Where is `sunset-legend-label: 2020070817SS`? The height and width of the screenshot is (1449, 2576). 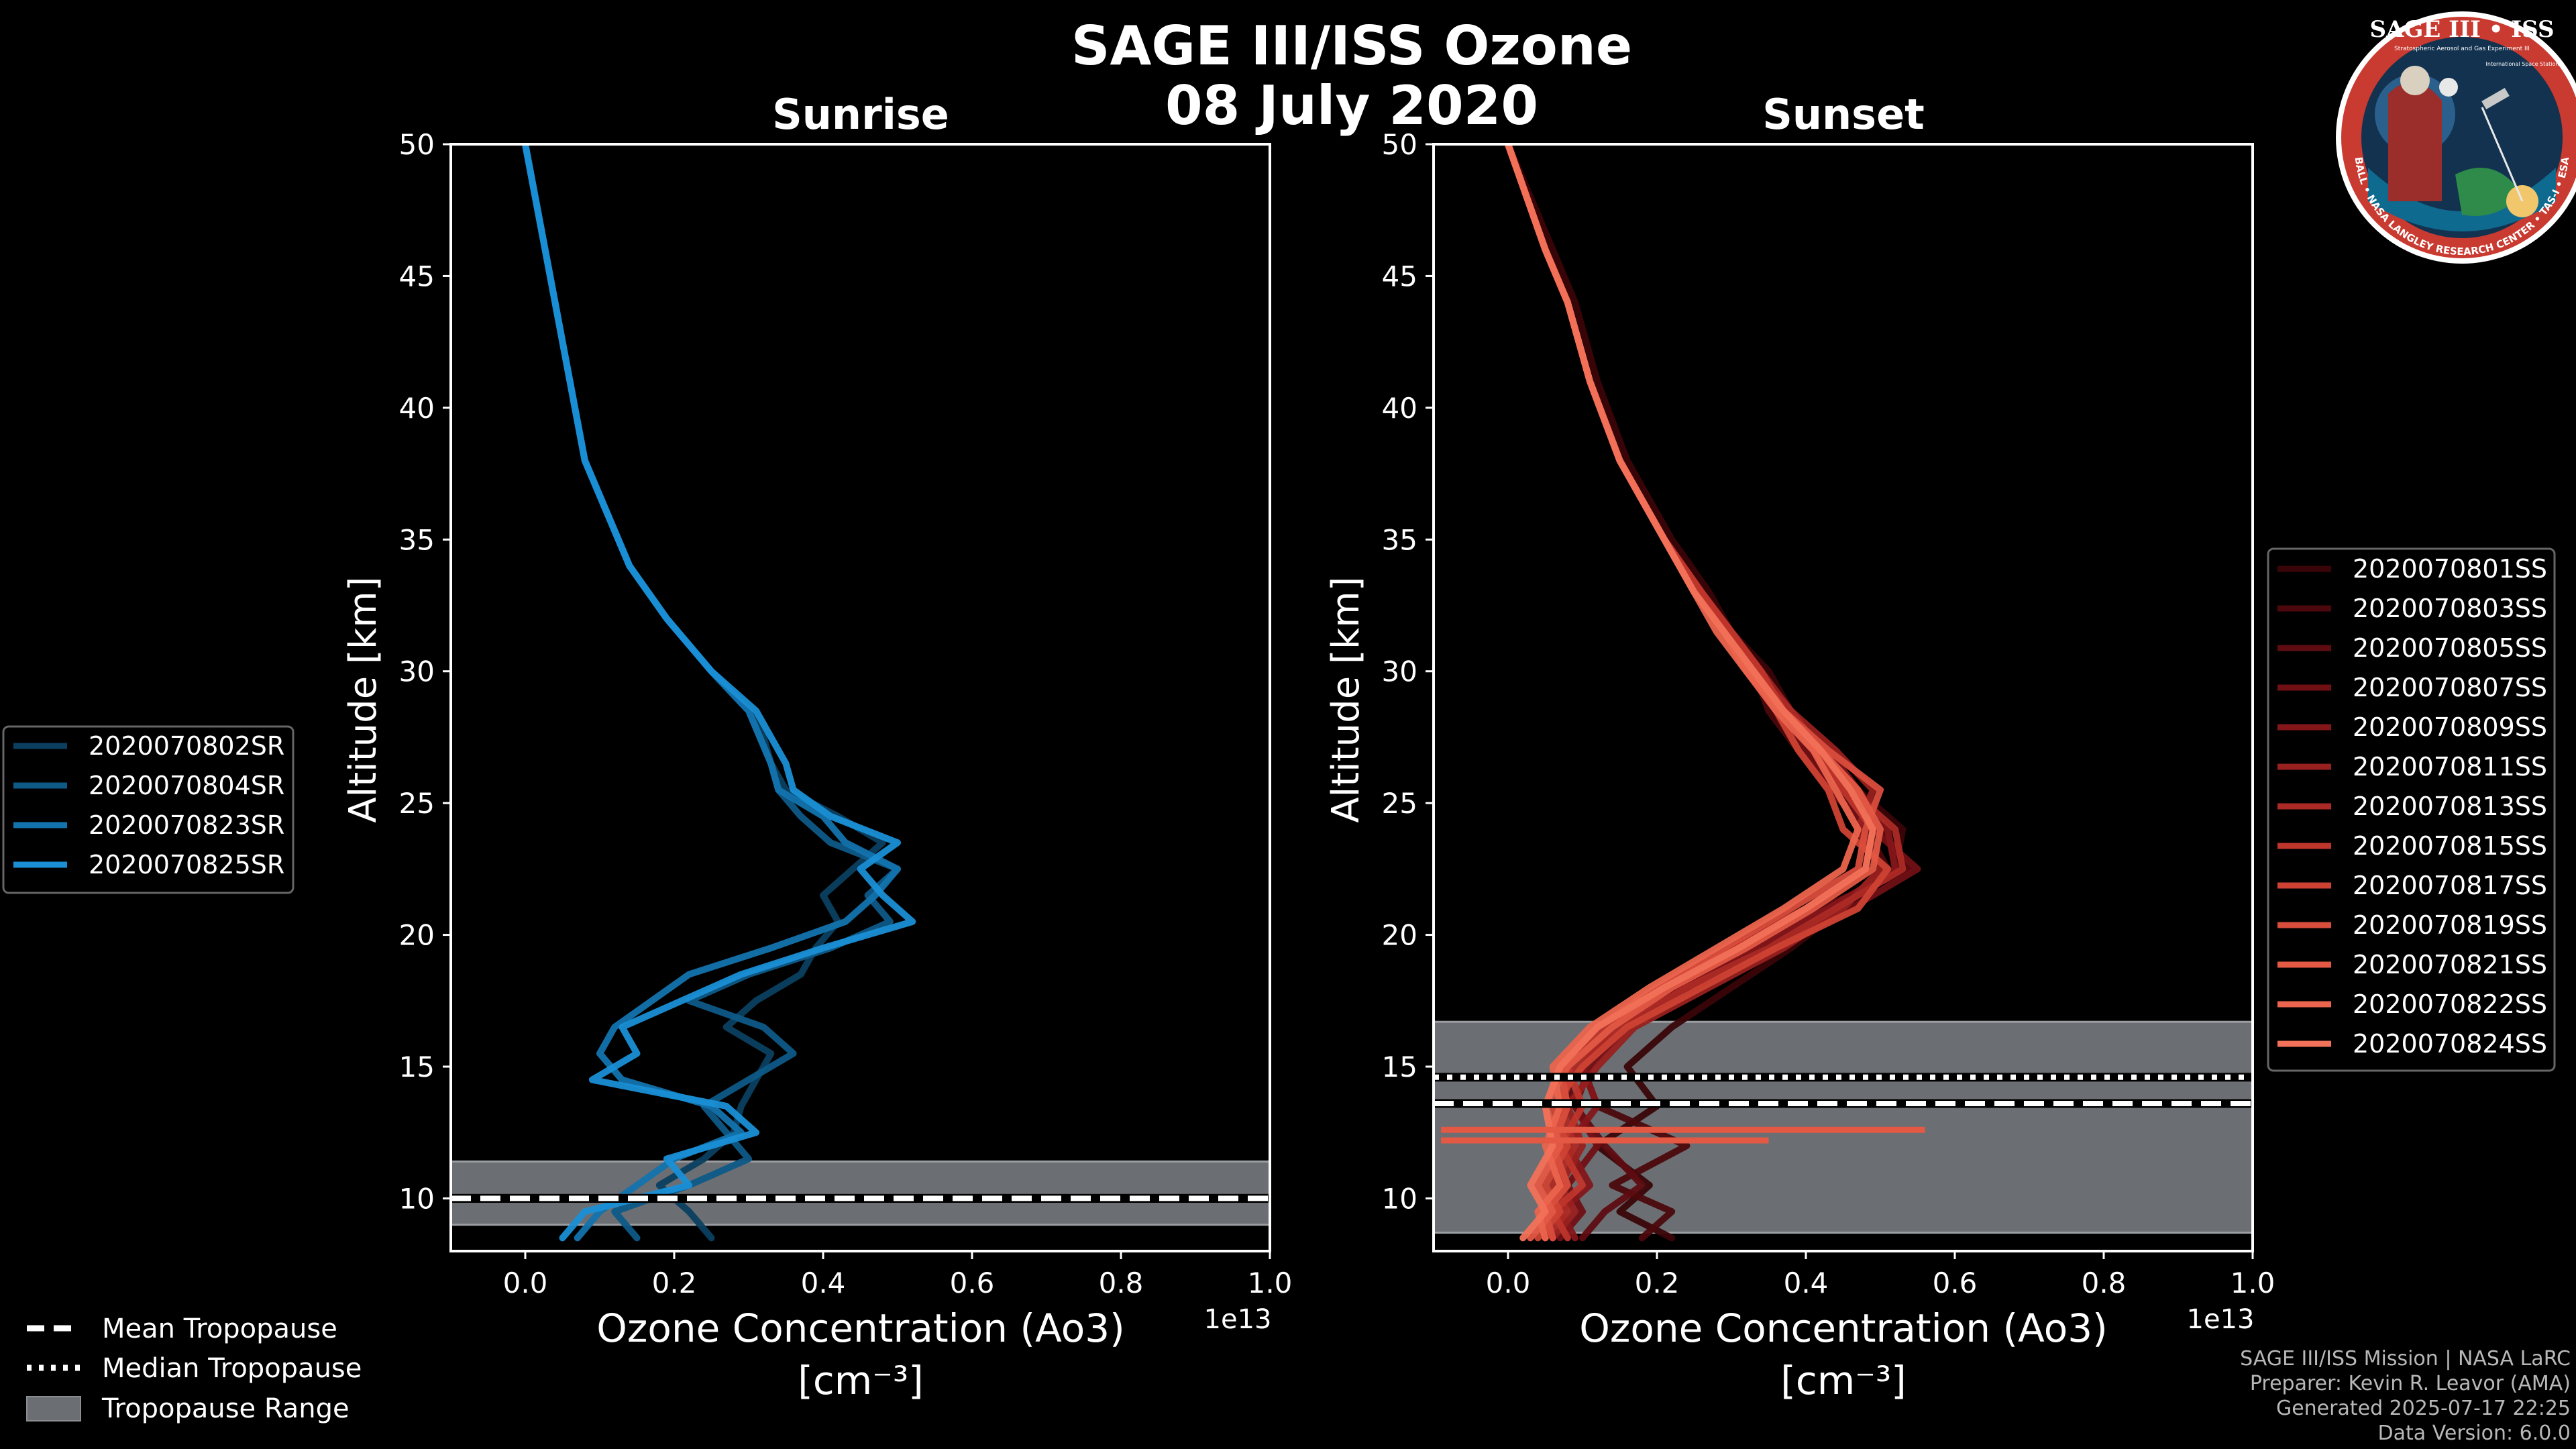 sunset-legend-label: 2020070817SS is located at coordinates (2450, 885).